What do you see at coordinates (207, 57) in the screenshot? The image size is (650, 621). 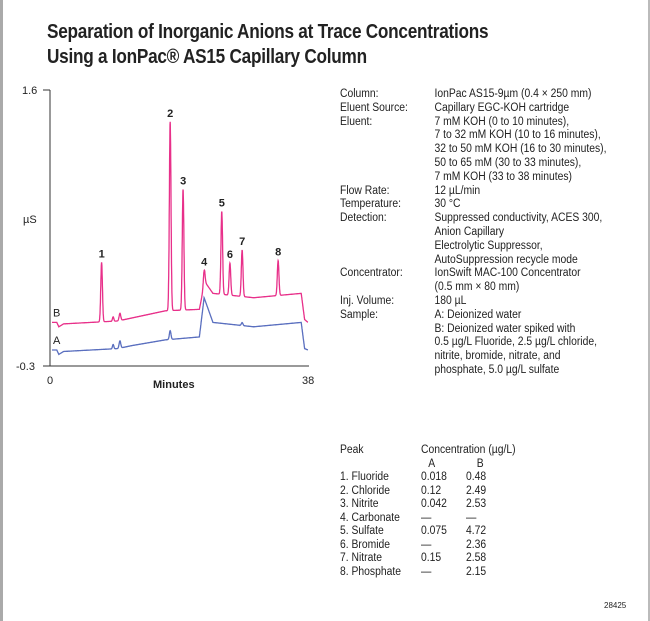 I see `title-line-2: Using a IonPac® AS15 Capillary Column` at bounding box center [207, 57].